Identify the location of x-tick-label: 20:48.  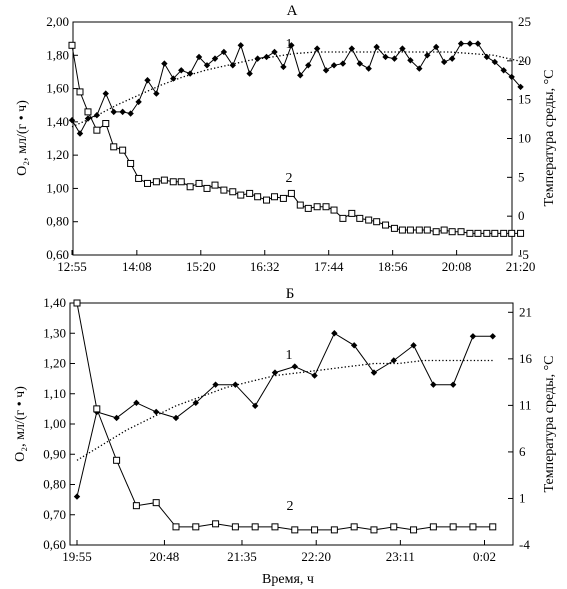
(165, 556).